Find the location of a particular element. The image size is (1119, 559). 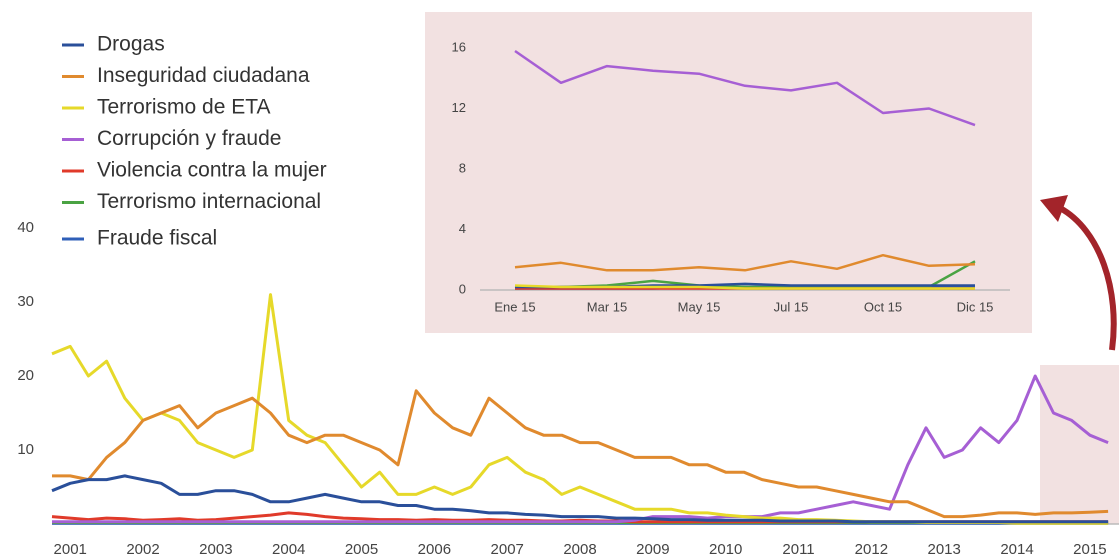

x-tick-label: Jul 15 is located at coordinates (791, 306).